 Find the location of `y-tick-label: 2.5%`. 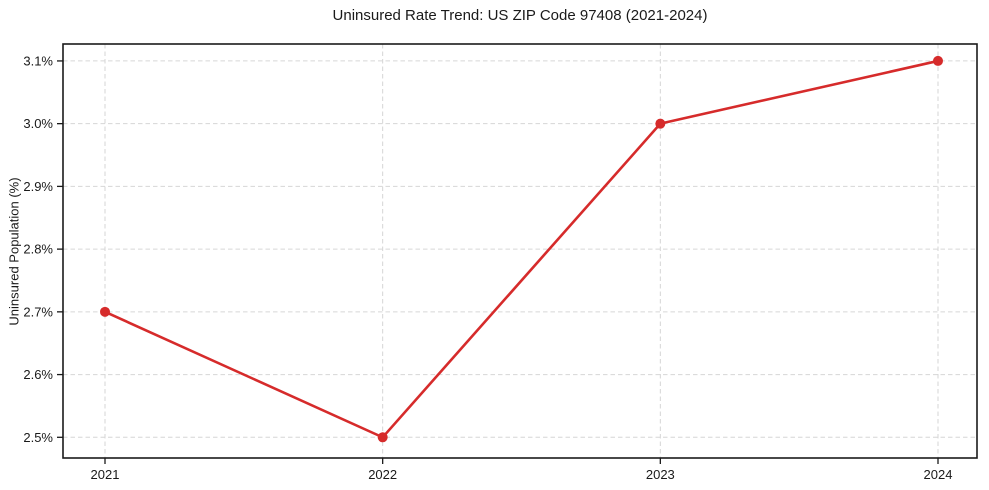

y-tick-label: 2.5% is located at coordinates (38, 437).